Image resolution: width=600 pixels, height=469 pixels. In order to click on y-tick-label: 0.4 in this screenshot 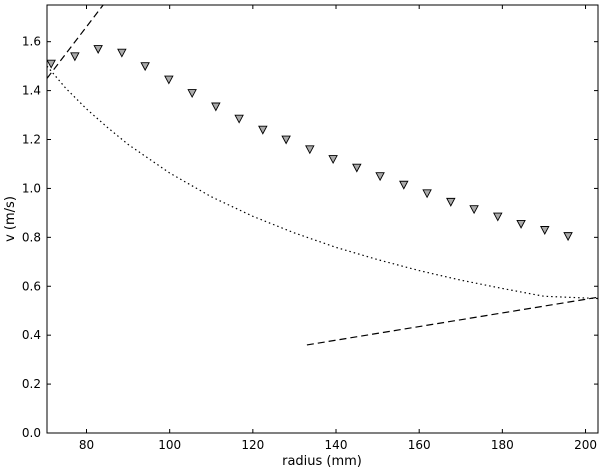, I will do `click(31, 335)`.